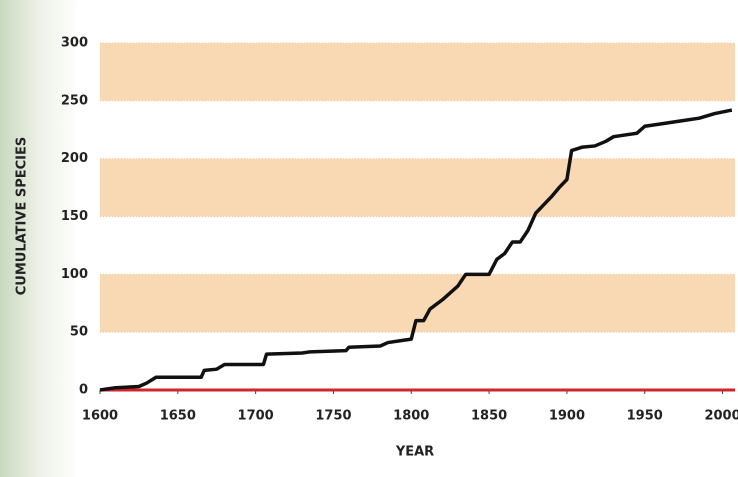  I want to click on y-axis-title: CUMULATIVE SPECIES, so click(22, 216).